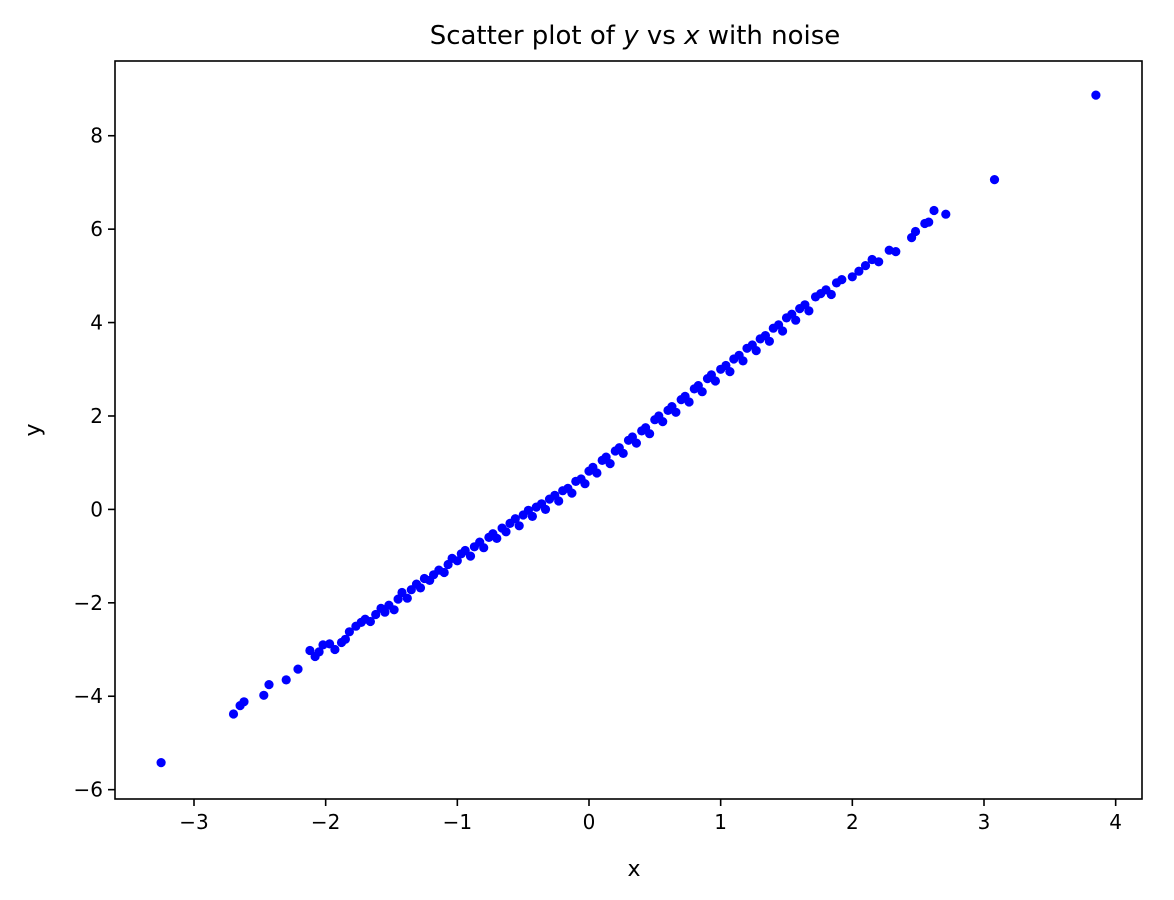 Image resolution: width=1174 pixels, height=900 pixels. Describe the element at coordinates (630, 36) in the screenshot. I see `chart-title-part: y` at that location.